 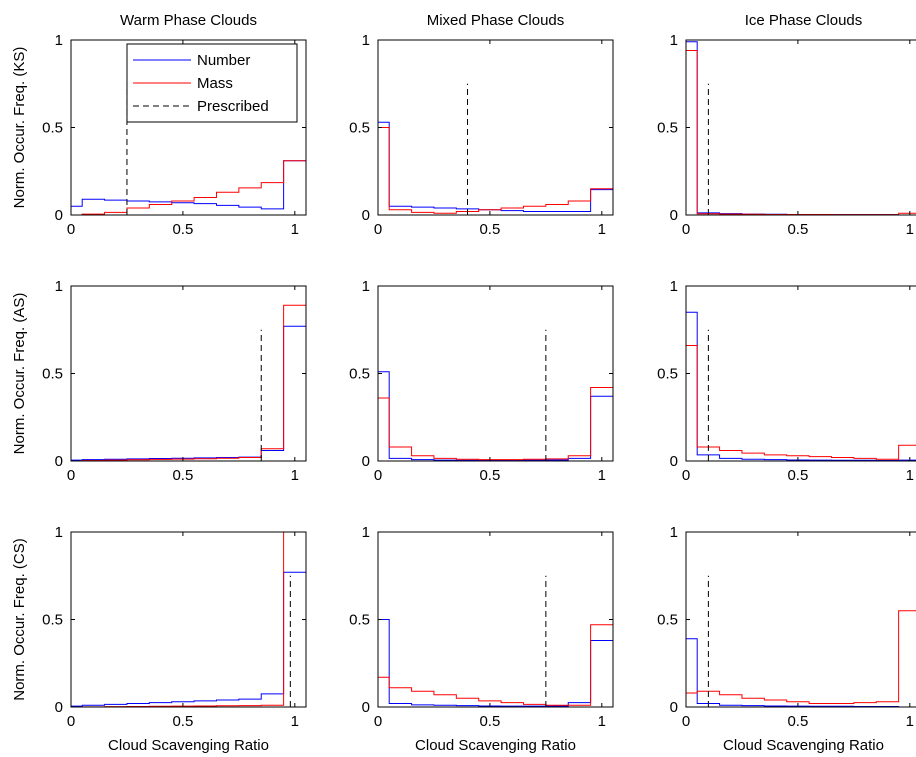 I want to click on legend: Number Mass Prescribed, so click(x=212, y=83).